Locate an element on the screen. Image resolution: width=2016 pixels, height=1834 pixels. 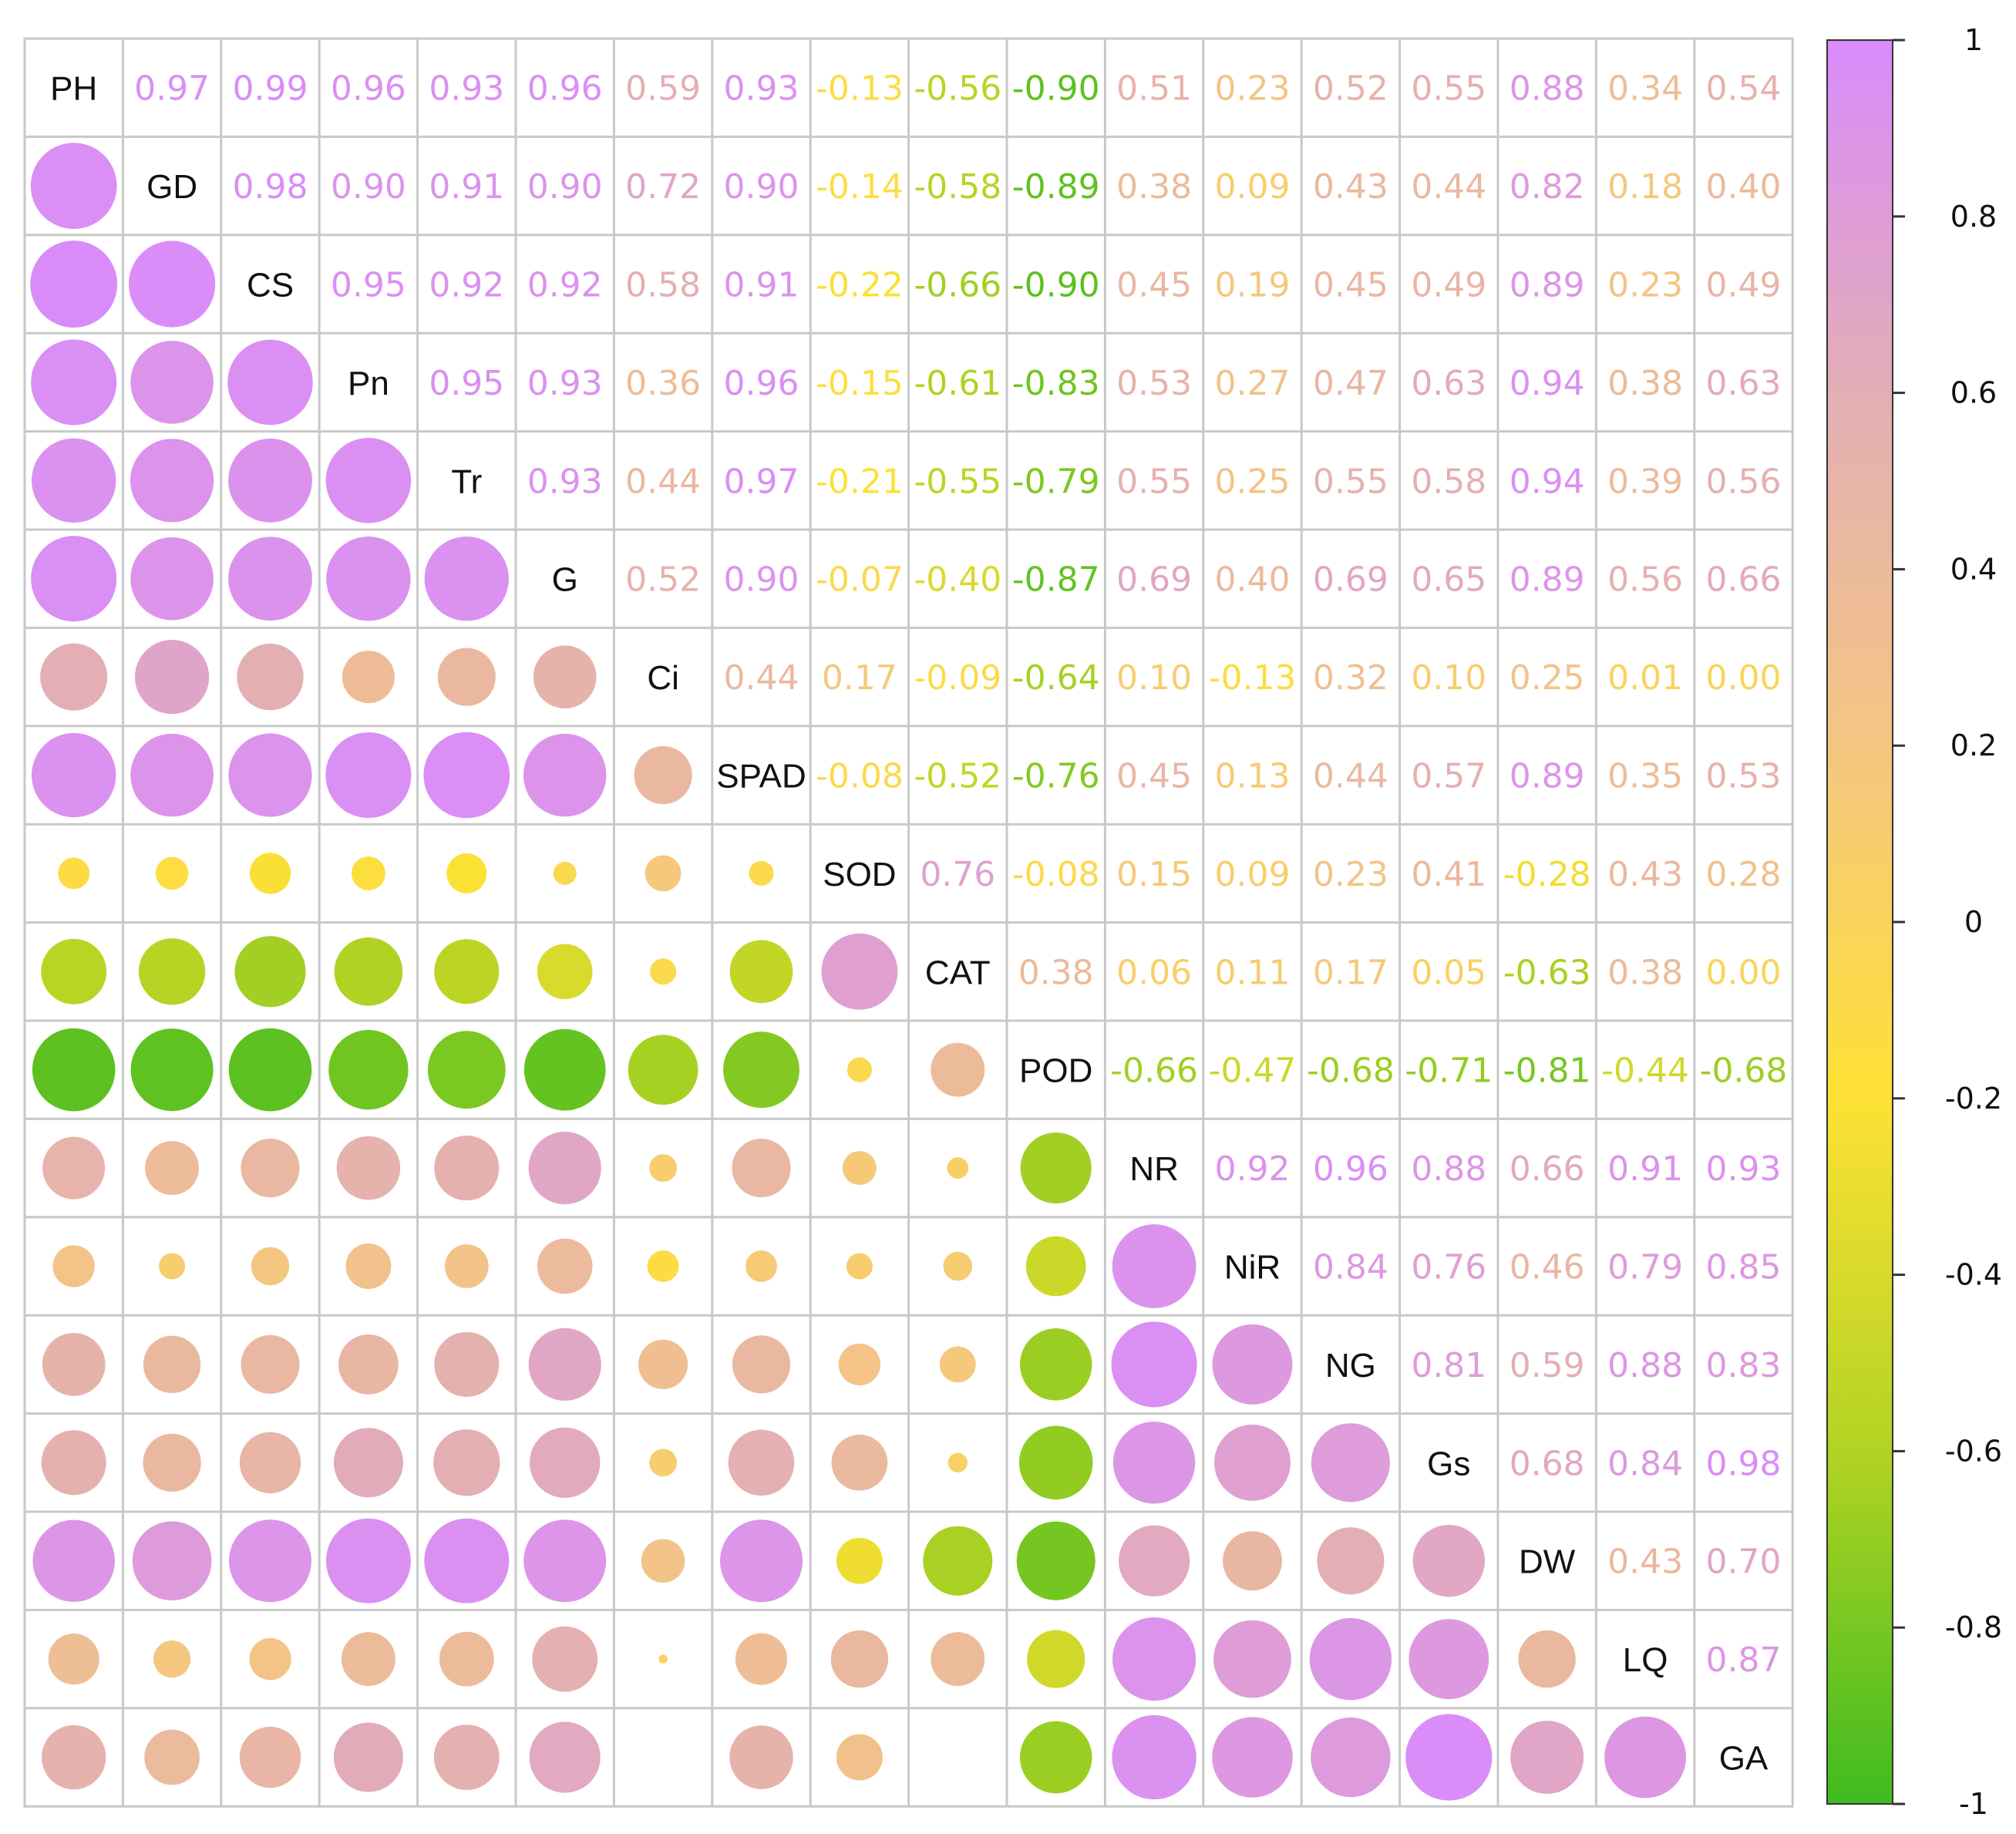
variable-label-tr: Tr is located at coordinates (466, 481).